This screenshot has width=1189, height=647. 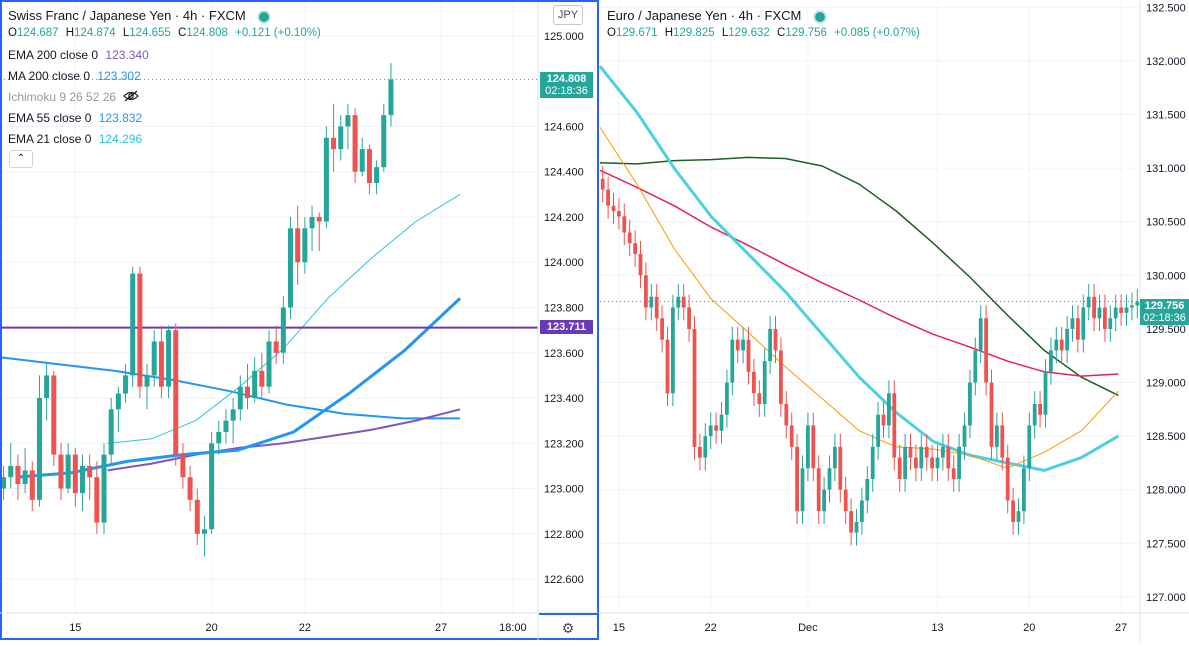 I want to click on left-h-label: H, so click(x=70, y=33).